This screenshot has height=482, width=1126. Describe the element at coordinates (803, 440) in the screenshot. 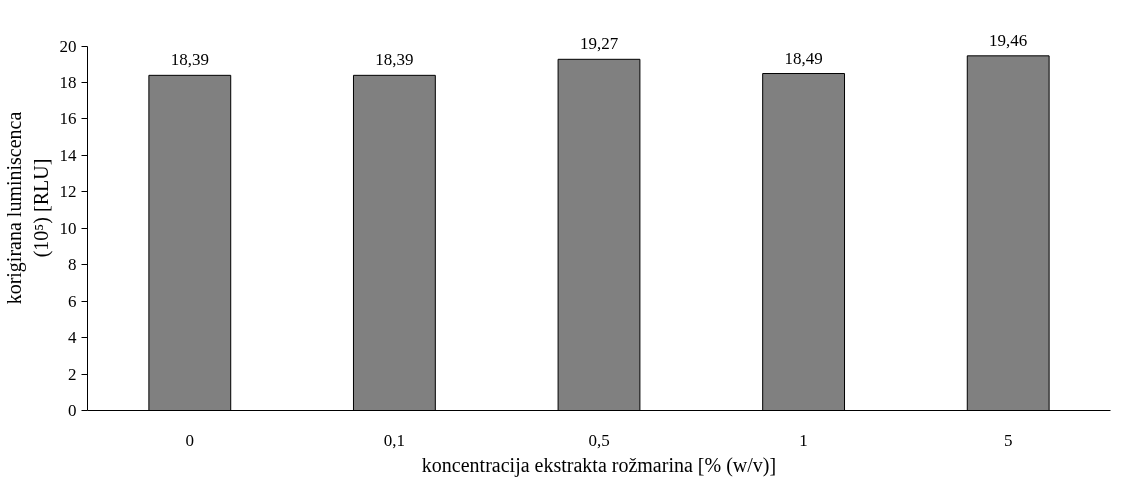

I see `x-tick-label: 1` at that location.